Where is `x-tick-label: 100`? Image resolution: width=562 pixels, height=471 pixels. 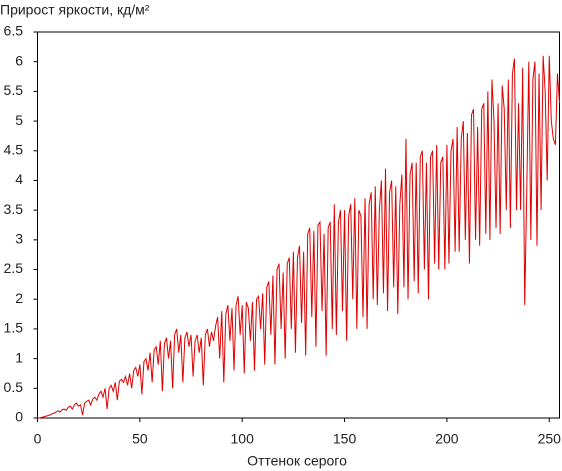 x-tick-label: 100 is located at coordinates (243, 439).